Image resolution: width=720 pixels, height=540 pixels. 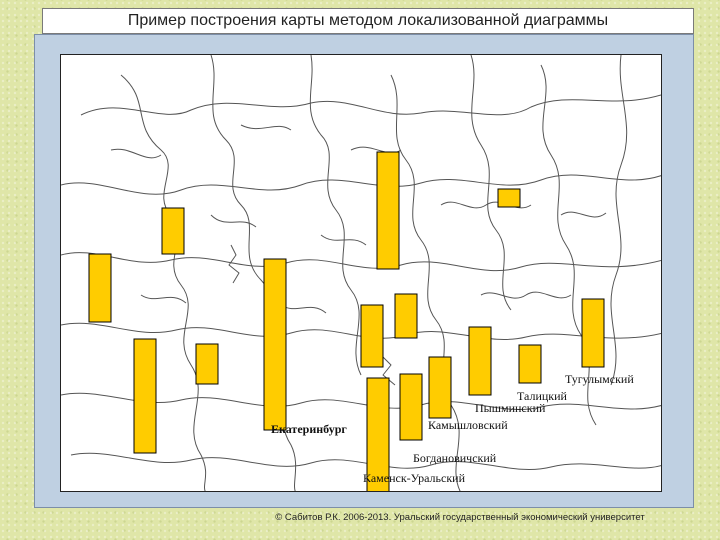 I want to click on bar-pyshminsky, so click(x=480, y=361).